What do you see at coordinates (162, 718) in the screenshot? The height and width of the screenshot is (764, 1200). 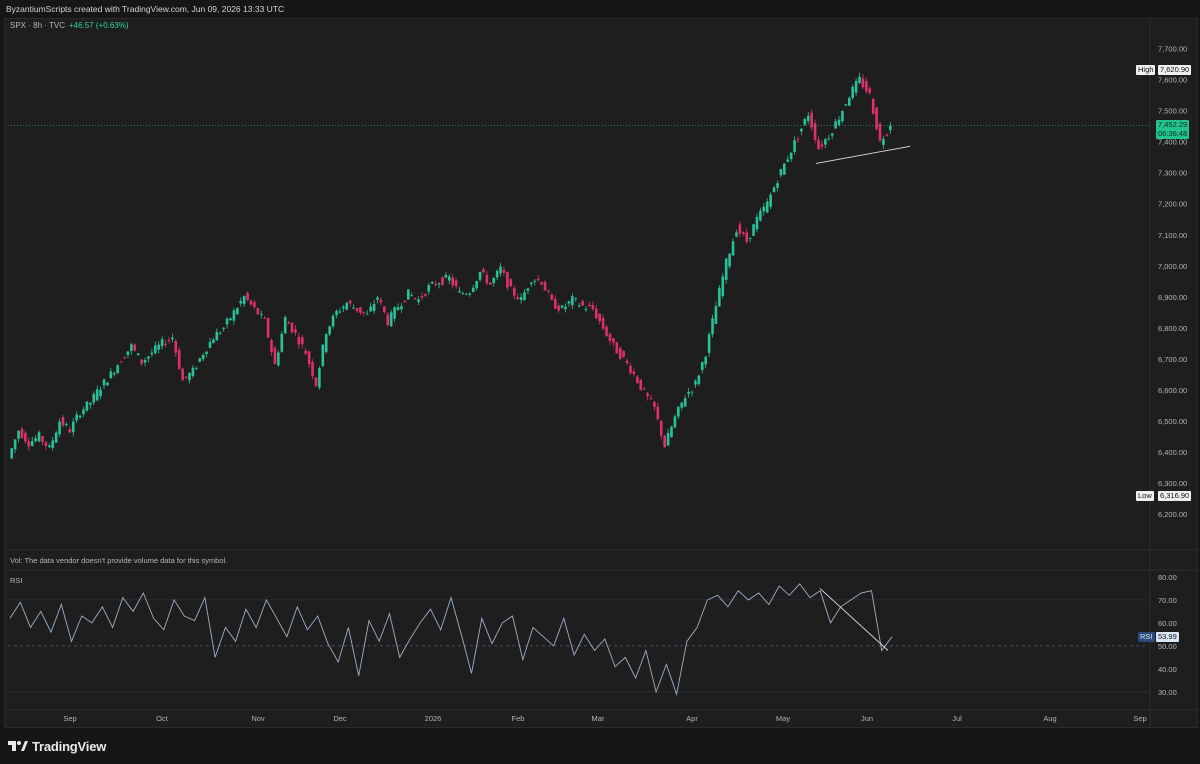 I see `time-tick-label: Oct` at bounding box center [162, 718].